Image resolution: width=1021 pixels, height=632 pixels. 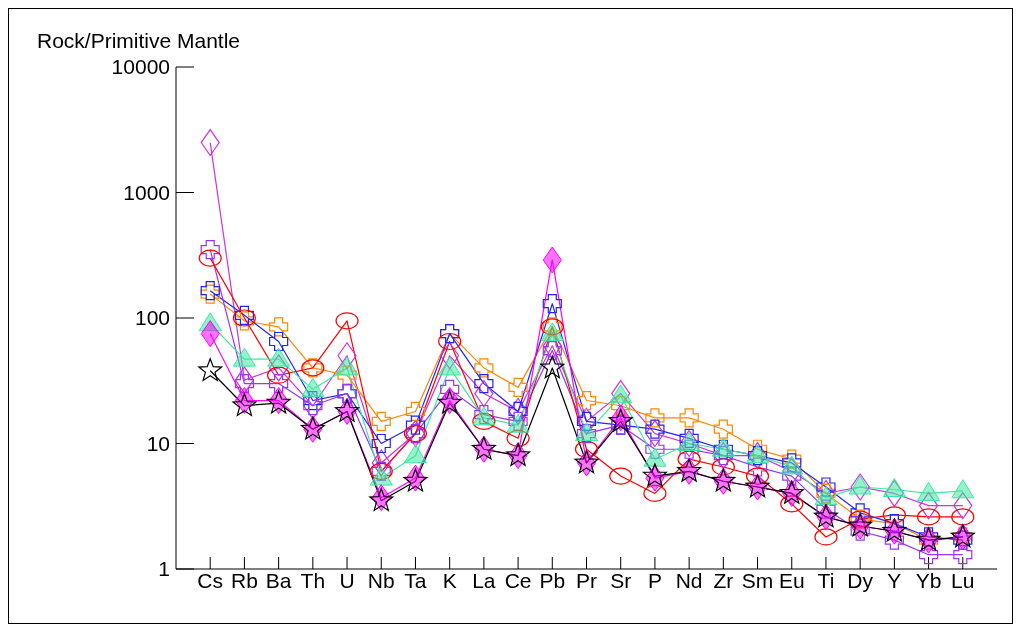 What do you see at coordinates (552, 580) in the screenshot?
I see `x-tick-label: Pb` at bounding box center [552, 580].